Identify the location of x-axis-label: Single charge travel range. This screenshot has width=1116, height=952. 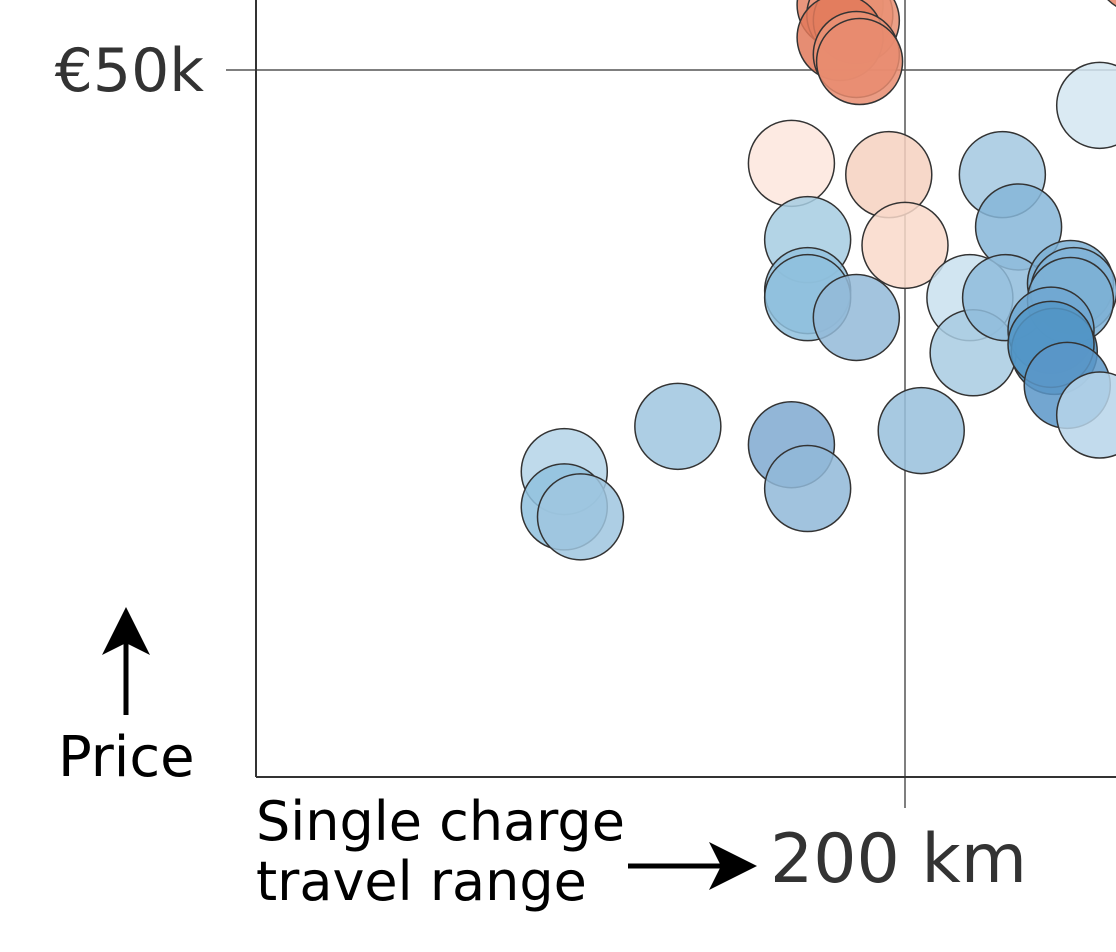
(440, 851).